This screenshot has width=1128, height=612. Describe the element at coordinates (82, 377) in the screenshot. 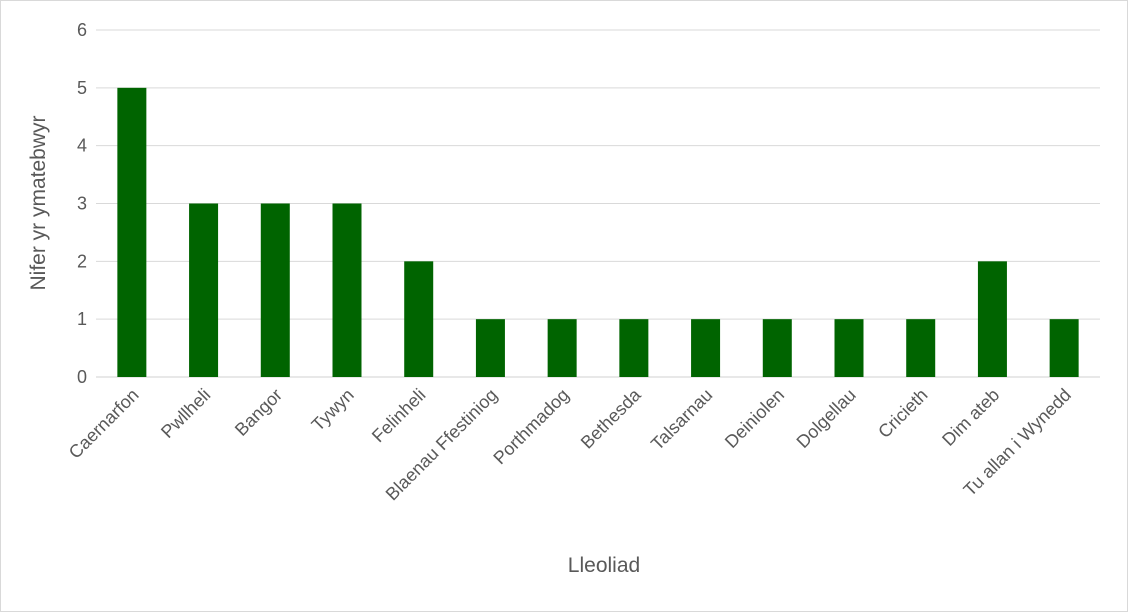

I see `y-tick-label: 0` at that location.